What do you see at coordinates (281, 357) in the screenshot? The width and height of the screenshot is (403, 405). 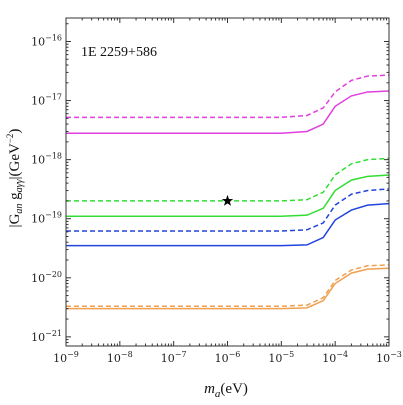 I see `x-tick-label: 10⁻⁵` at bounding box center [281, 357].